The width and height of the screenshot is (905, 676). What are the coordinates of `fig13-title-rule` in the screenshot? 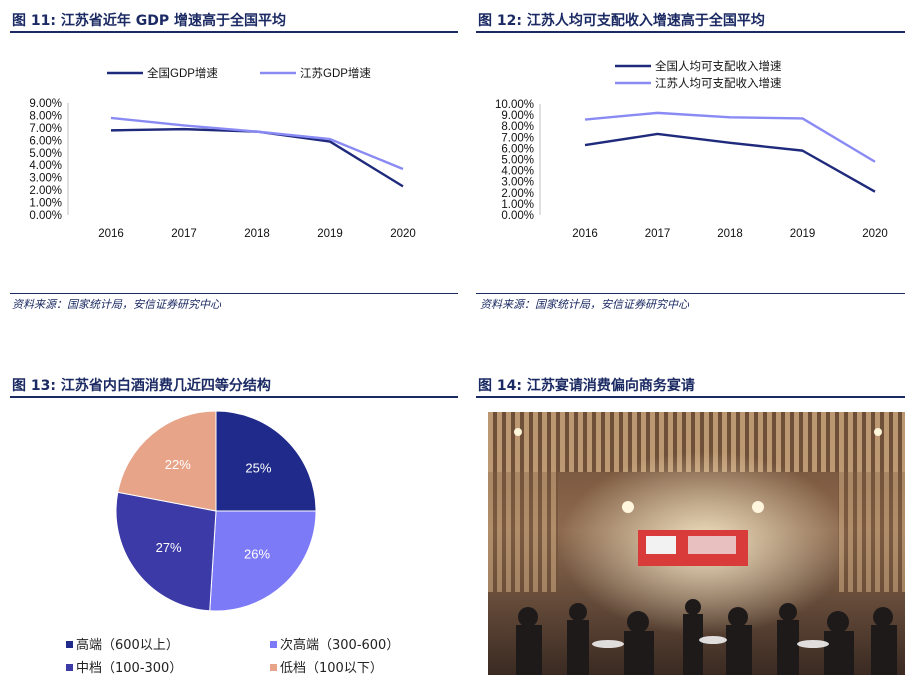 It's located at (234, 397).